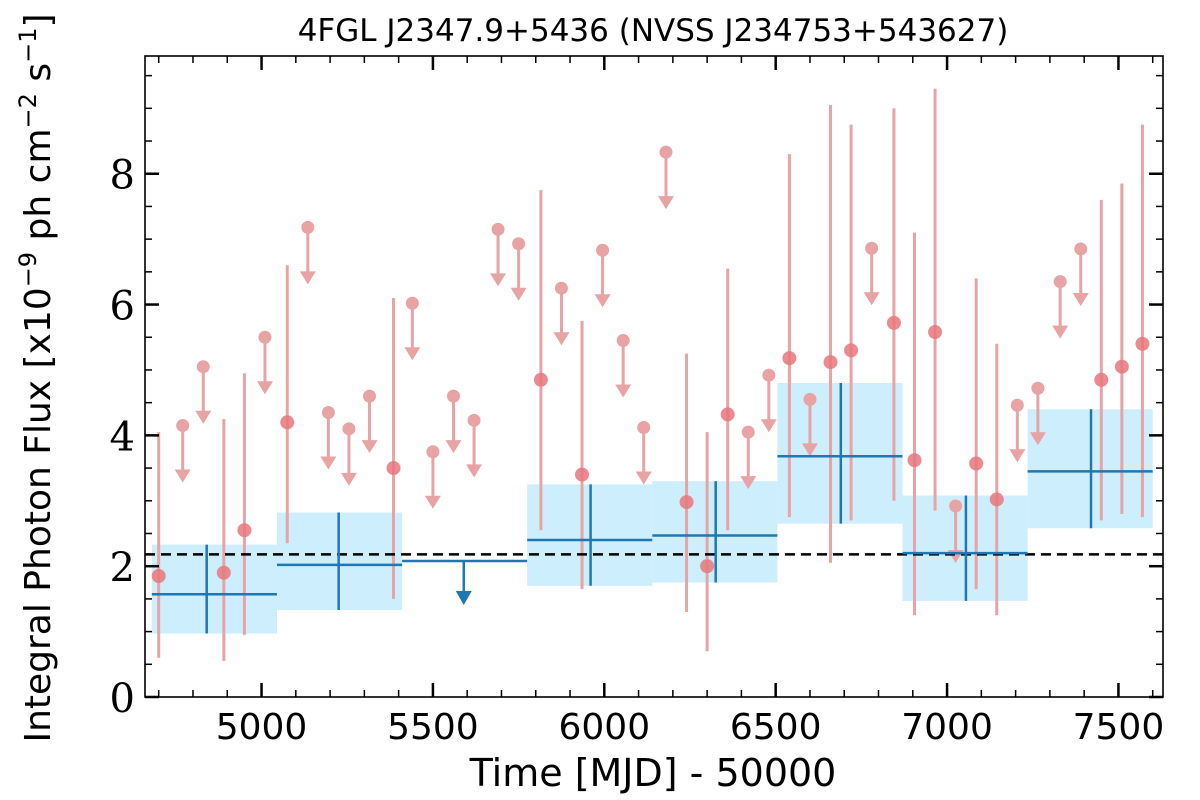  Describe the element at coordinates (122, 307) in the screenshot. I see `y-tick-label: 6` at that location.